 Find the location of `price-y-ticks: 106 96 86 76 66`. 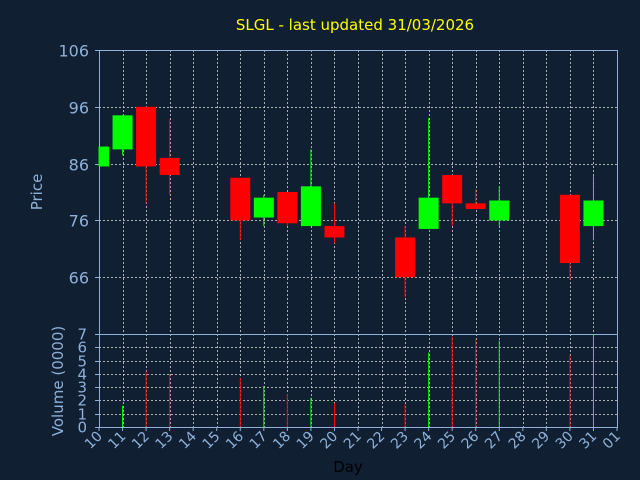

price-y-ticks: 106 96 86 76 66 is located at coordinates (78, 165).